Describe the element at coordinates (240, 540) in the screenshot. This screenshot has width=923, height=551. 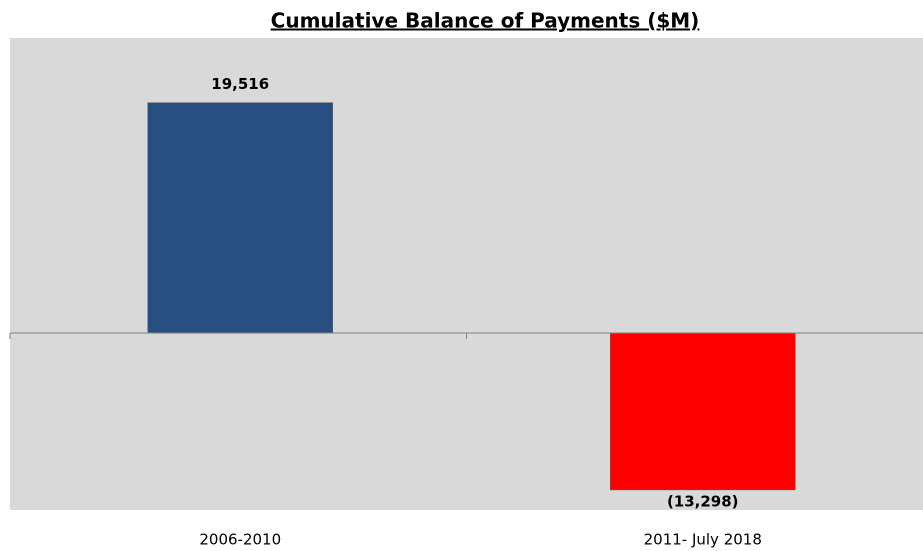
I see `x-tick-label: 2006-2010` at that location.